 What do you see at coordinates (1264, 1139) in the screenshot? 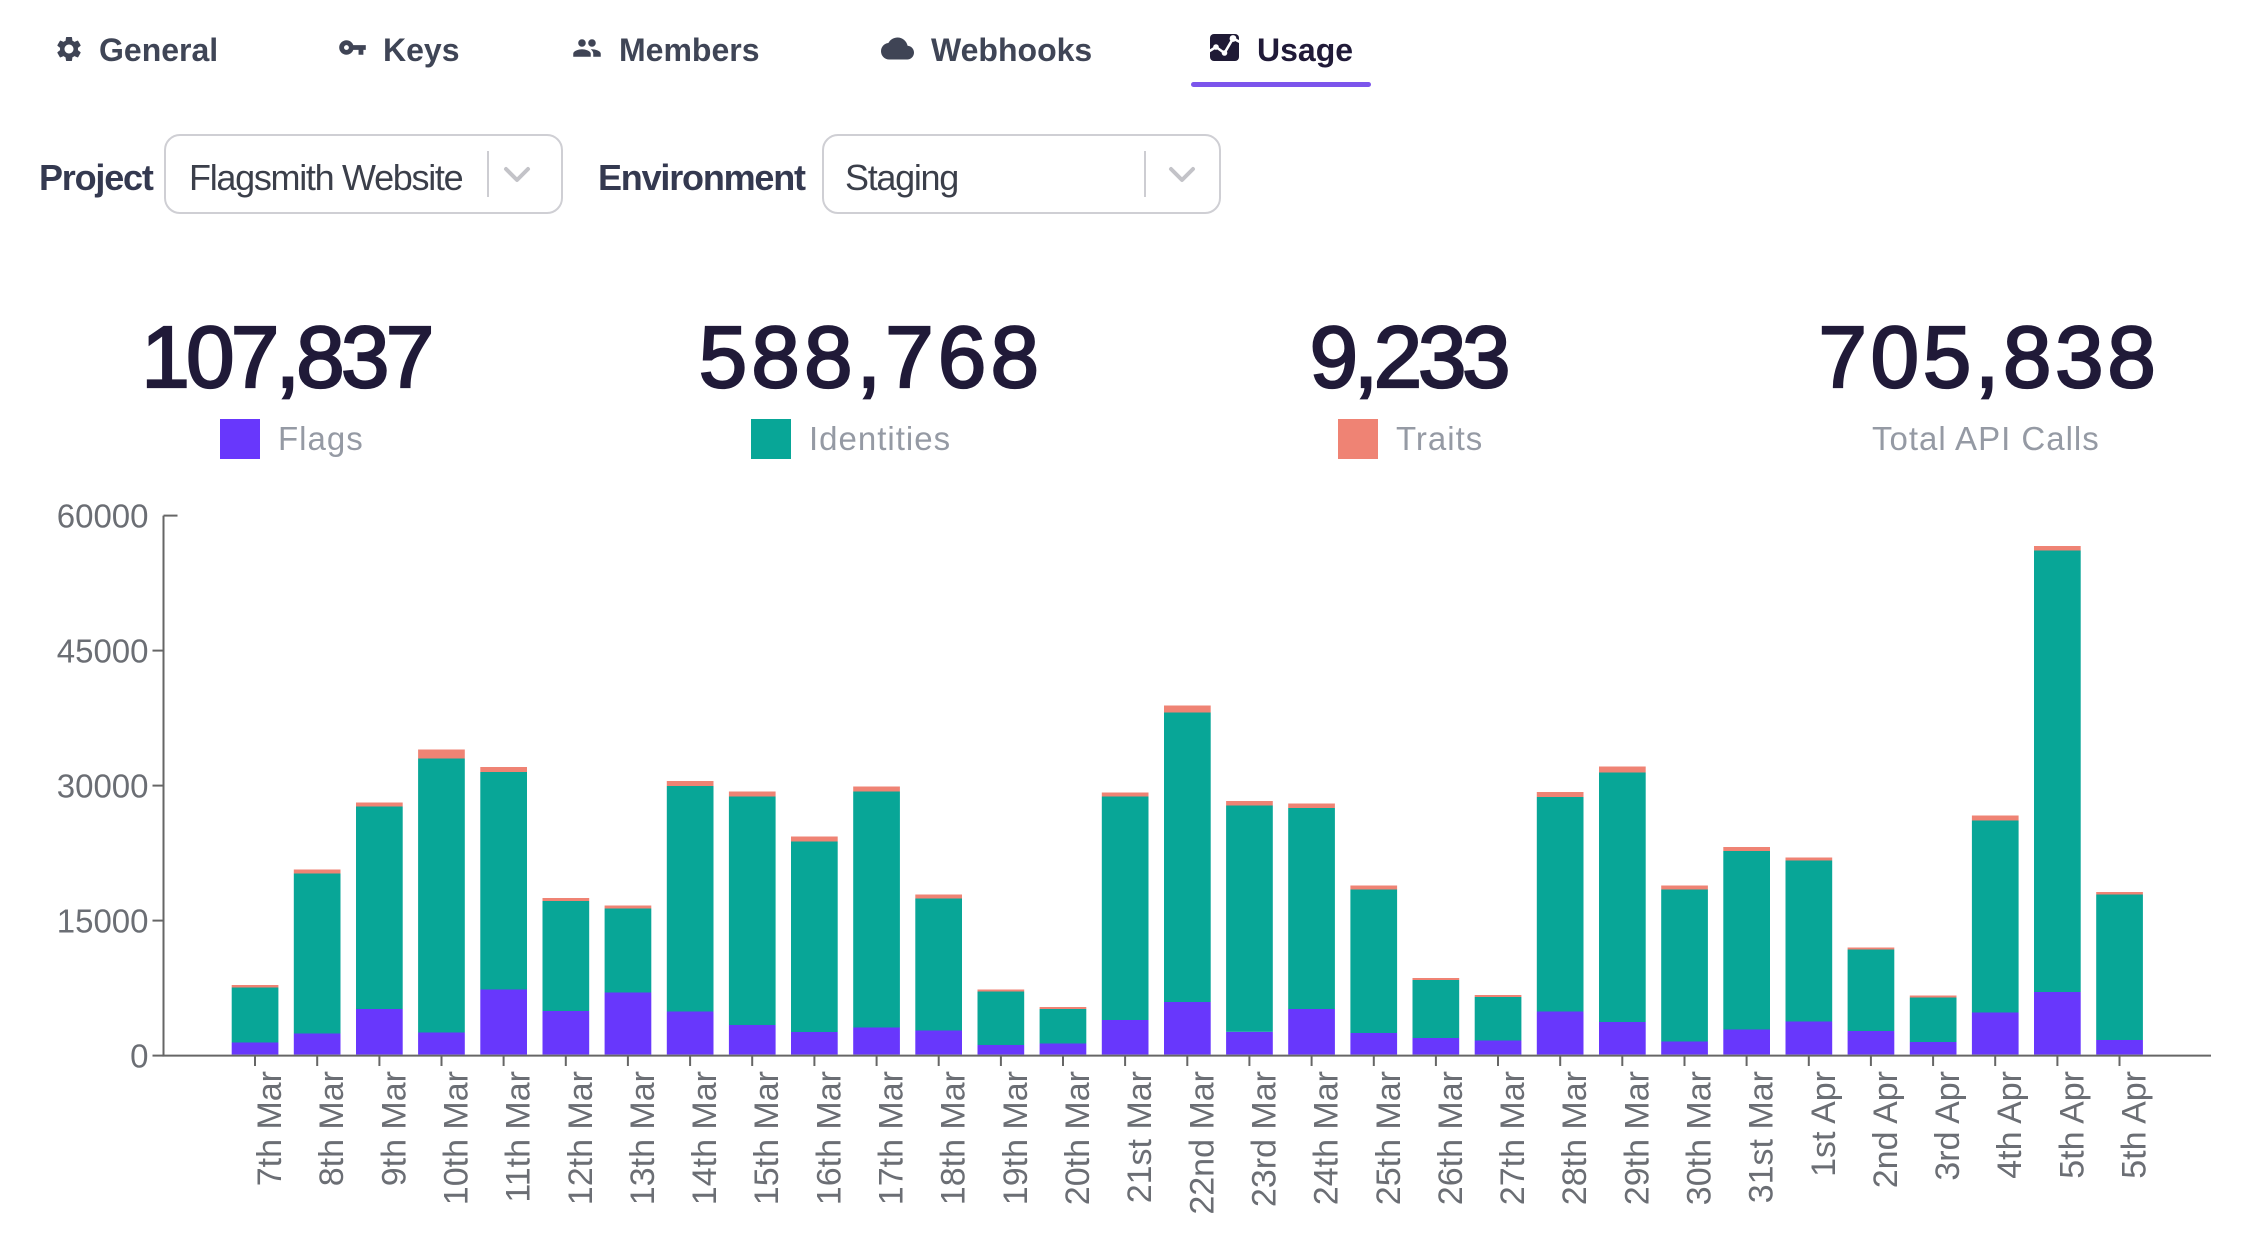
I see `svg-text: 23rd Mar` at bounding box center [1264, 1139].